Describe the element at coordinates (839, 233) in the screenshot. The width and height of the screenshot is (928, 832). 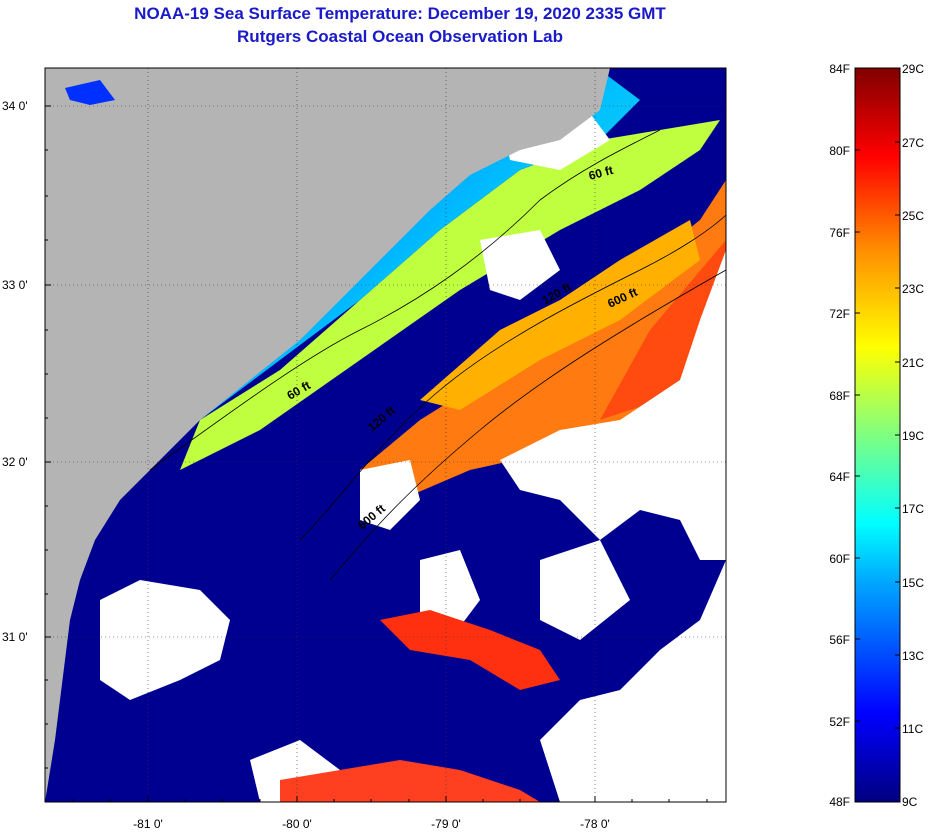
I see `f-label: 76F` at that location.